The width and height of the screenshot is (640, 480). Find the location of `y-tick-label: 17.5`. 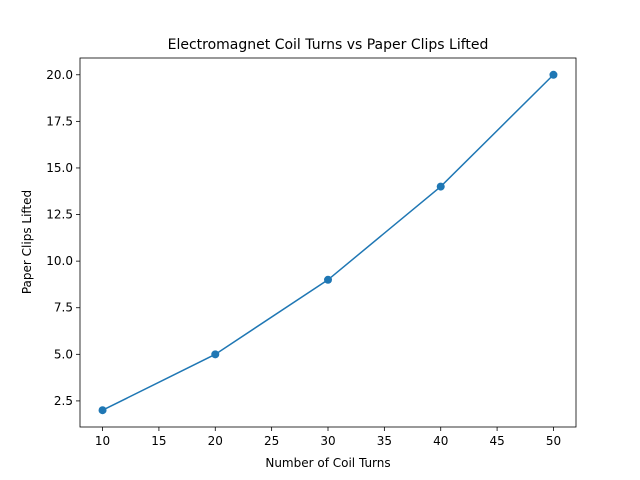

y-tick-label: 17.5 is located at coordinates (59, 121).